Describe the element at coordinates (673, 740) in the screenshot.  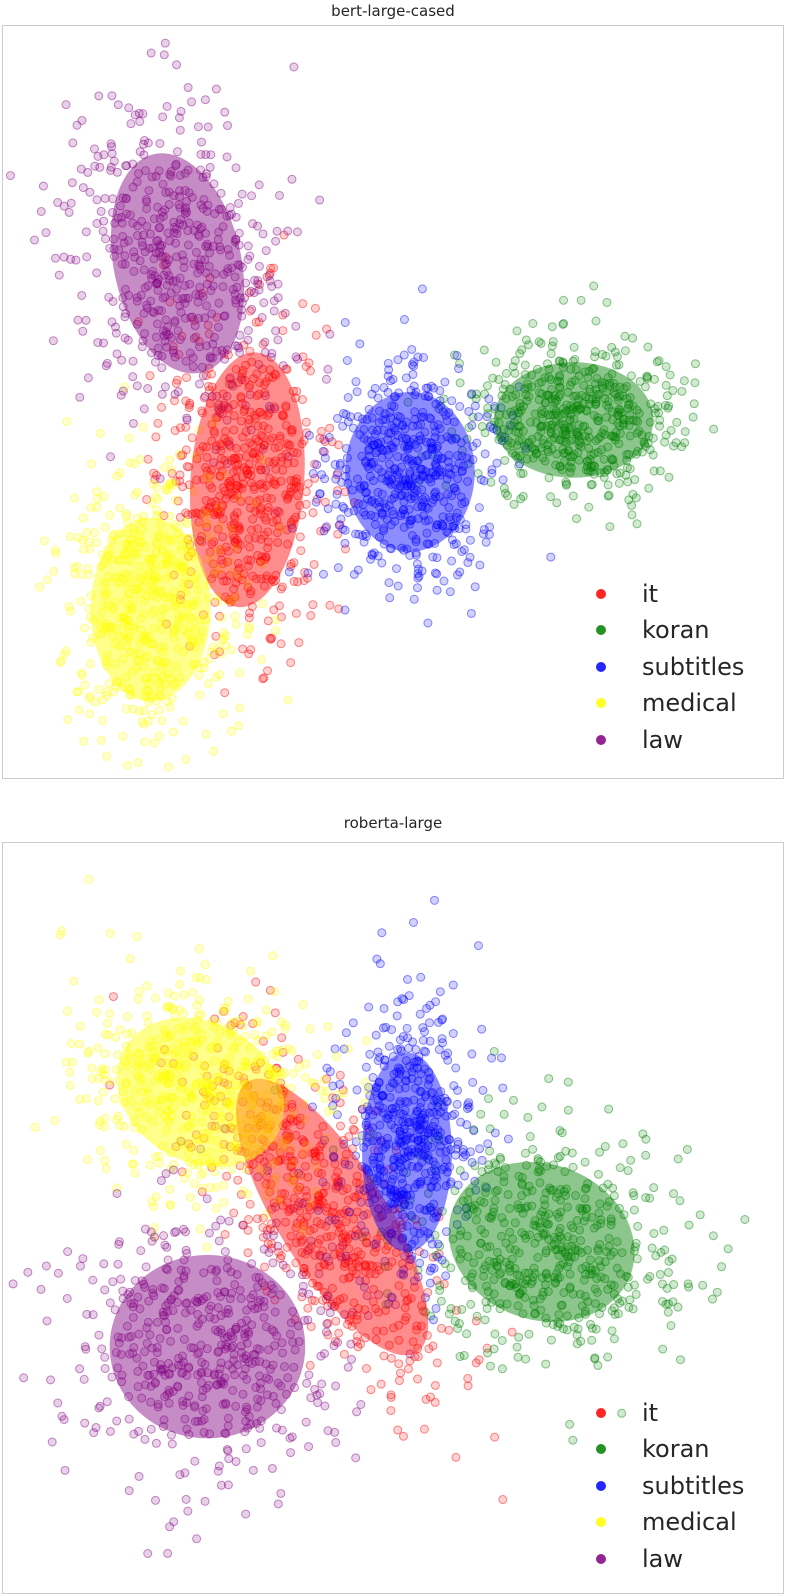
I see `legend-item-law: law` at that location.